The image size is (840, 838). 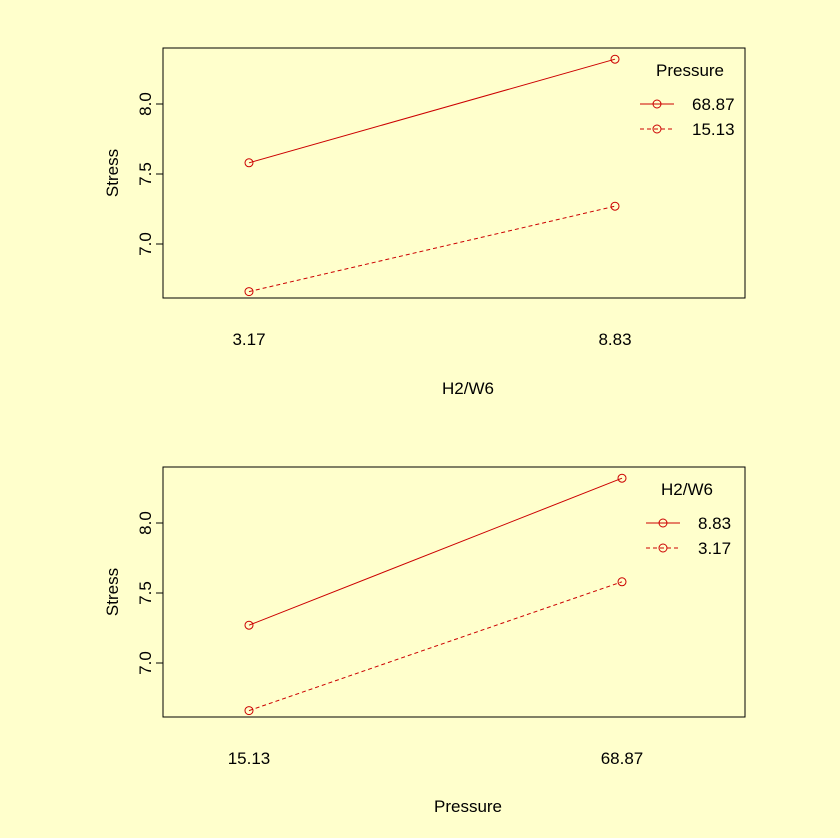 I want to click on x-axis-label: Pressure, so click(x=468, y=806).